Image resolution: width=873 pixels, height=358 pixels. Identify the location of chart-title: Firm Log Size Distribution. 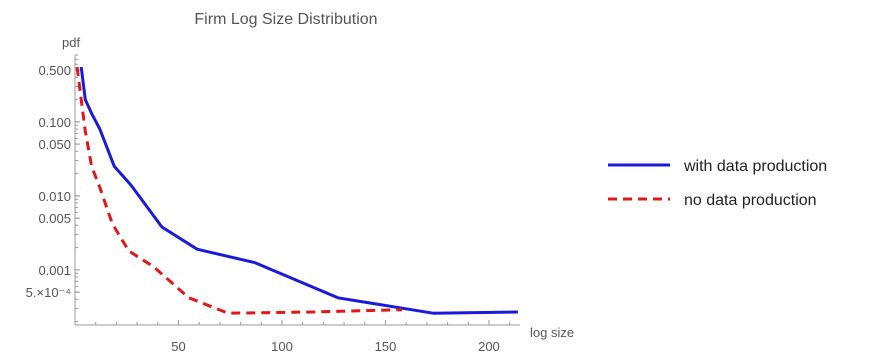
(285, 19).